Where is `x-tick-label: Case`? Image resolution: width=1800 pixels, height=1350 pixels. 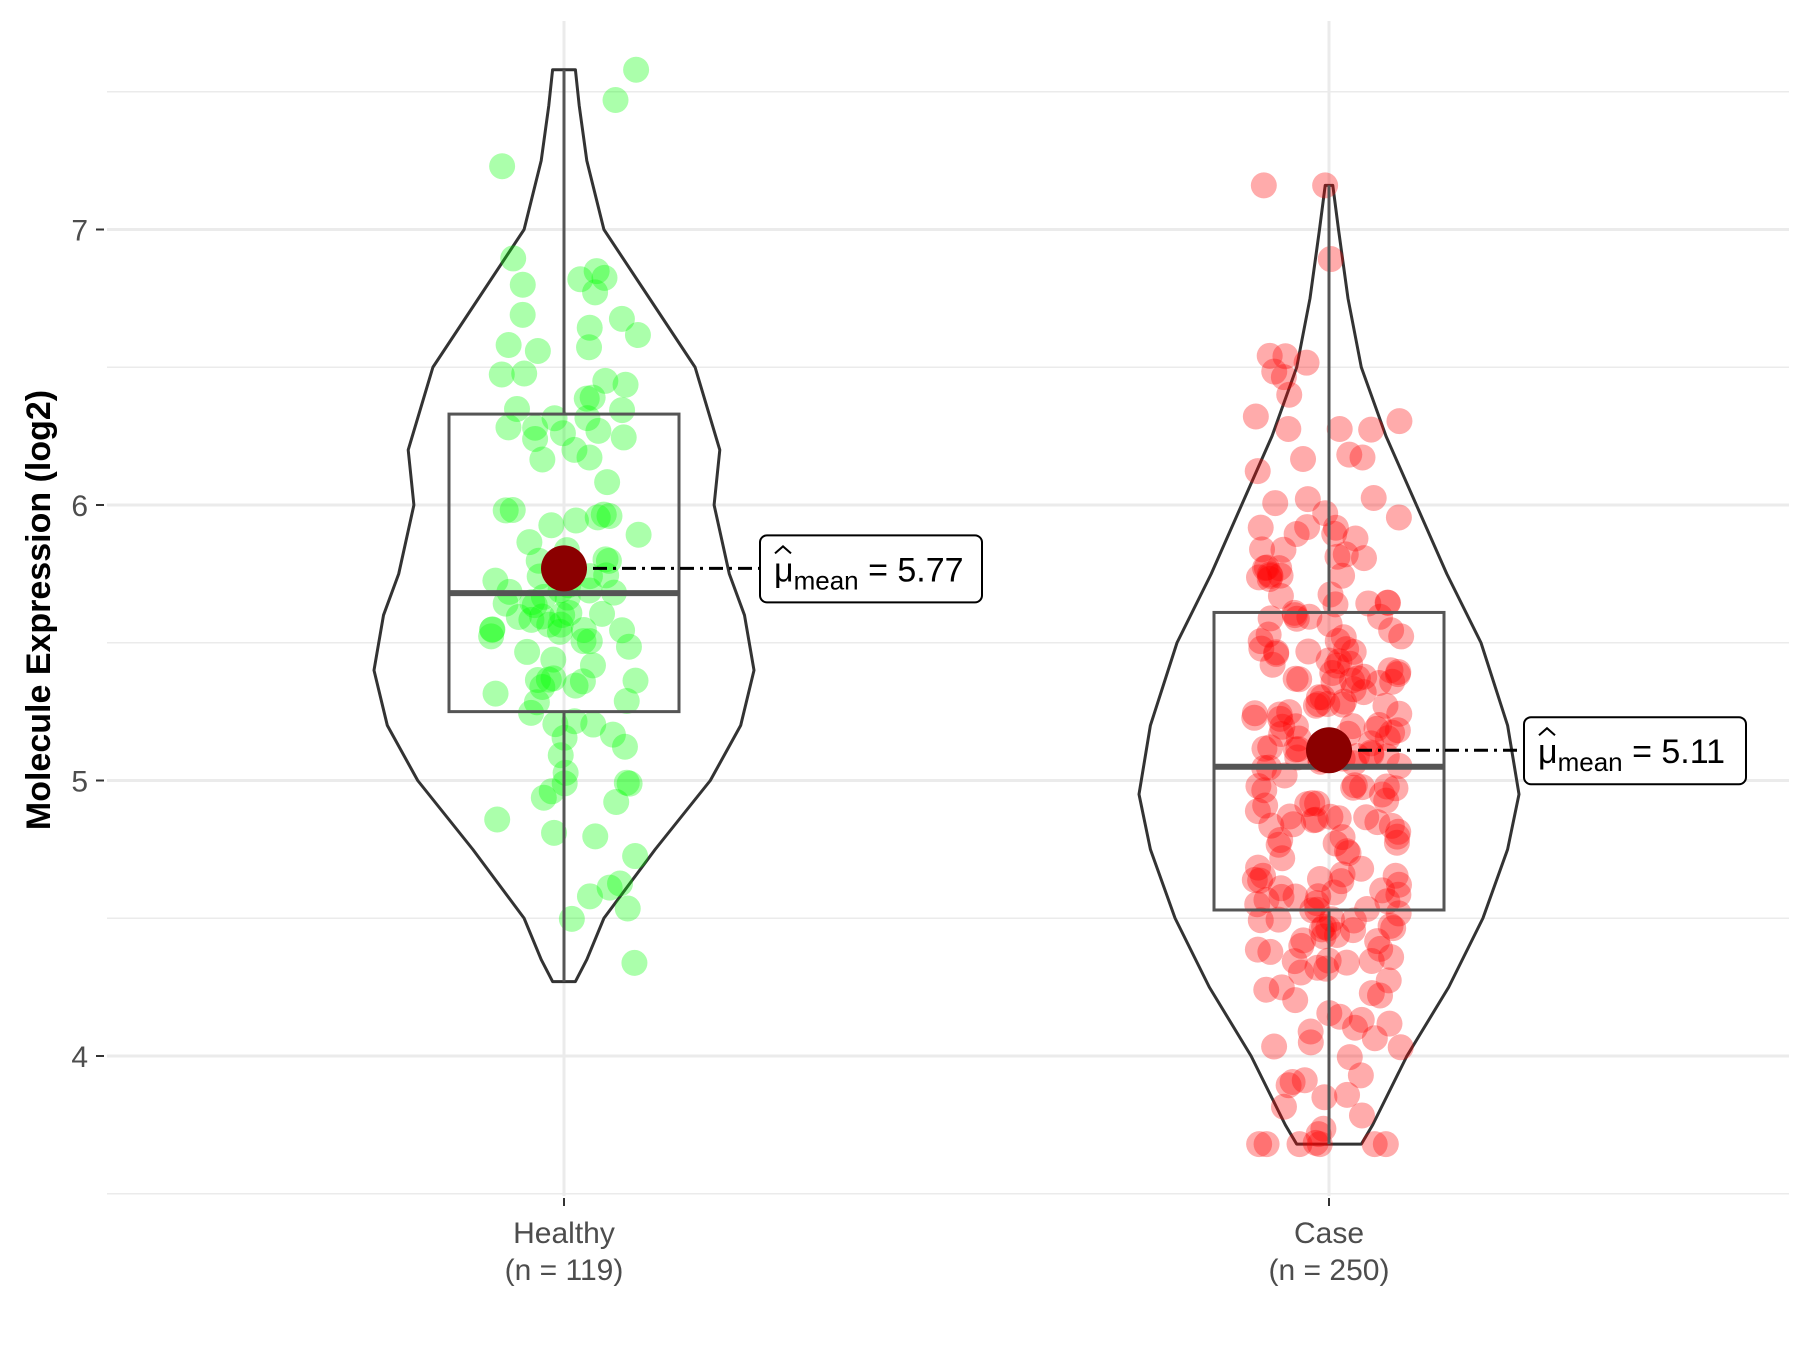 x-tick-label: Case is located at coordinates (1329, 1233).